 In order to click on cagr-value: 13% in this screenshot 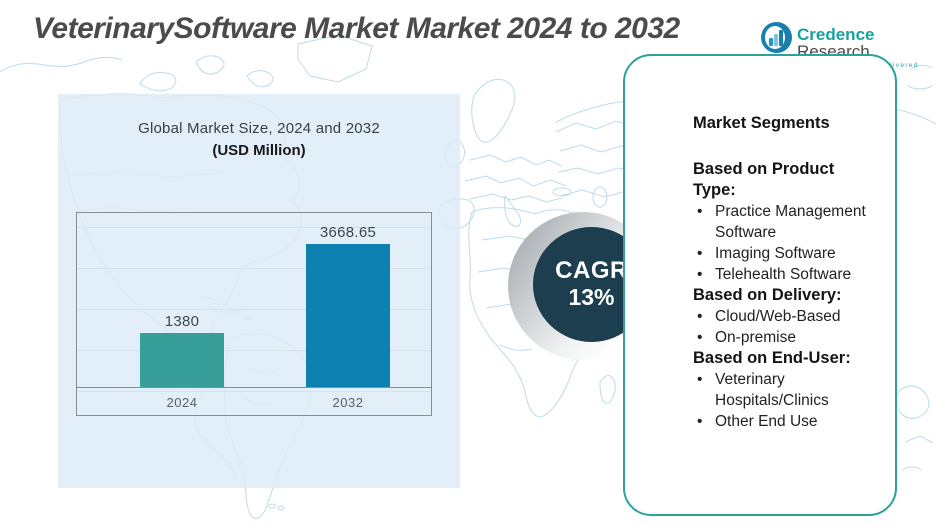, I will do `click(591, 297)`.